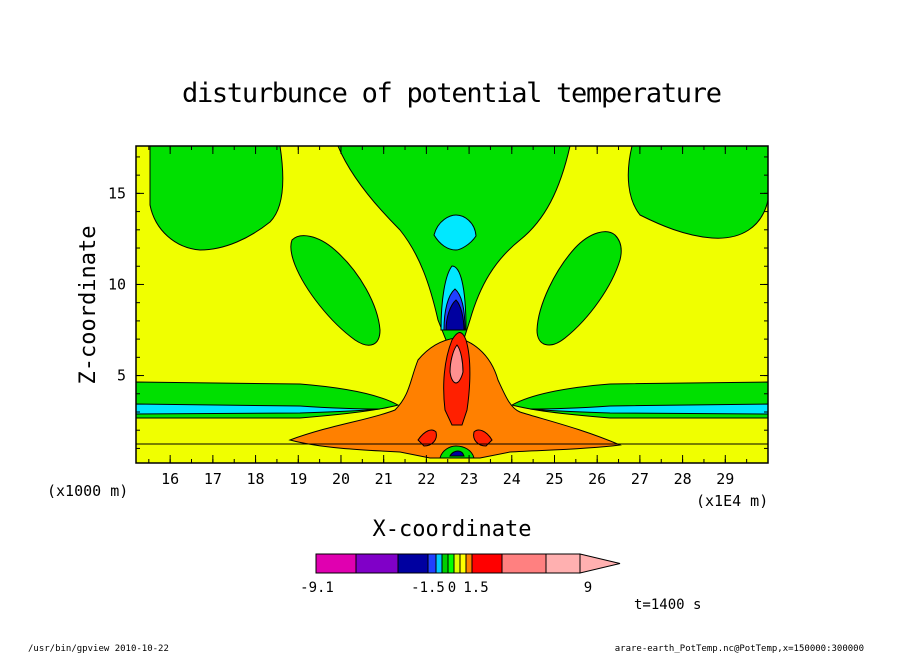  What do you see at coordinates (554, 479) in the screenshot?
I see `x-tick-label: 25` at bounding box center [554, 479].